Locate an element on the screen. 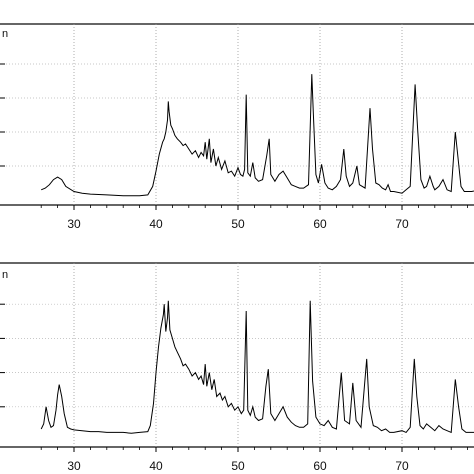 This screenshot has height=474, width=474. top-chart-x-tick-labels: 30 40 50 60 70 is located at coordinates (238, 224).